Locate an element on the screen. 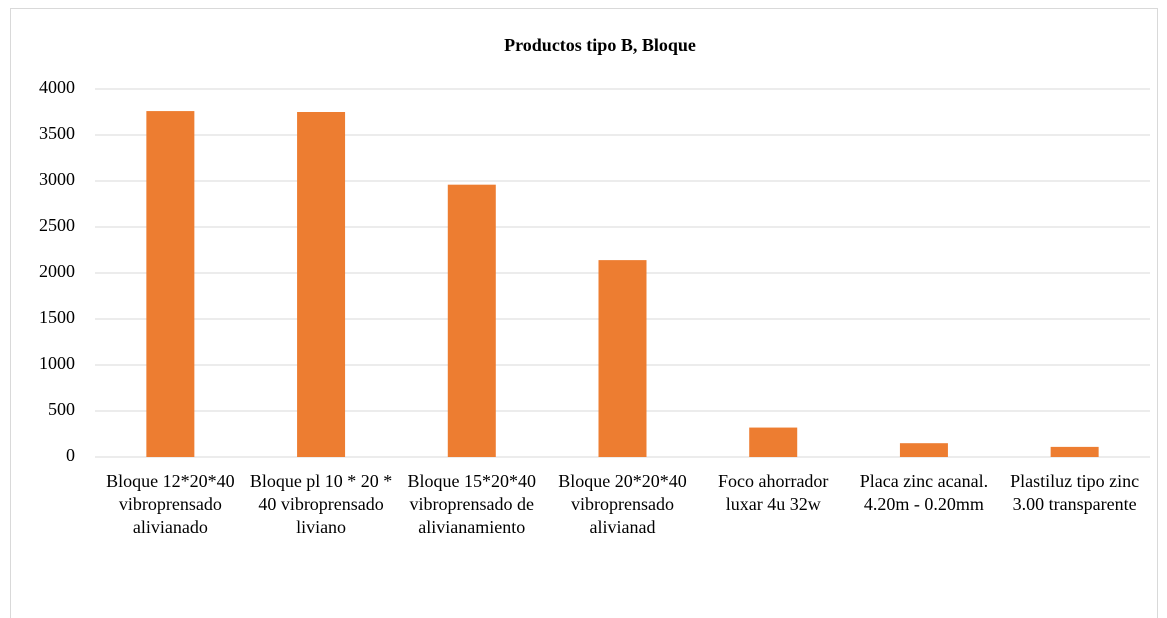 The width and height of the screenshot is (1167, 618). y-tick-label: 2500 is located at coordinates (57, 225).